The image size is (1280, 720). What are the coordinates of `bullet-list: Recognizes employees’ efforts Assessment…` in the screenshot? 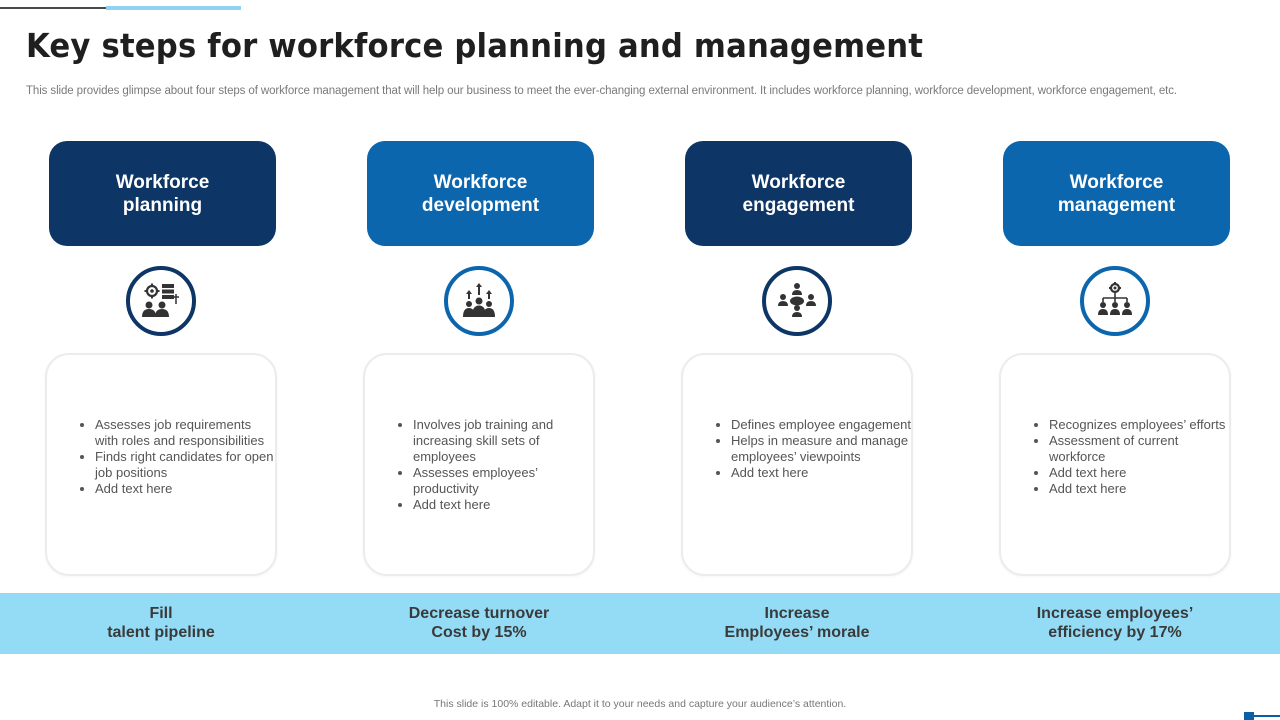 It's located at (1128, 457).